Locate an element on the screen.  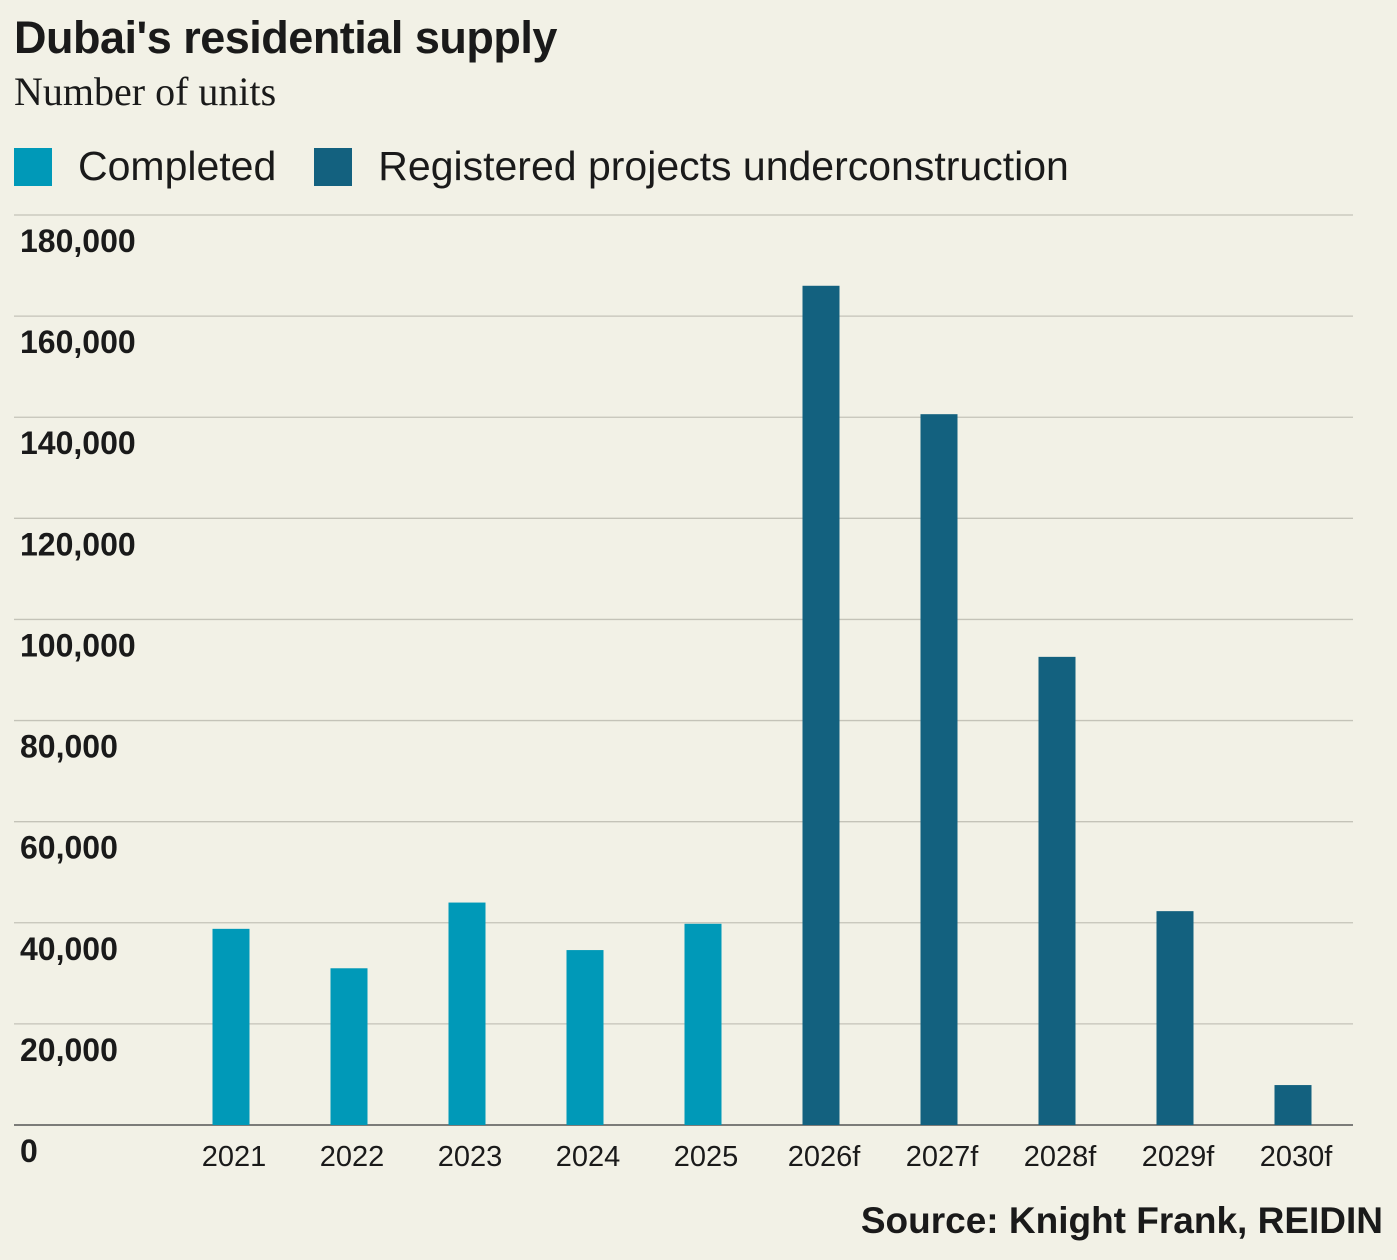
y-tick-label: 80,000 is located at coordinates (69, 747).